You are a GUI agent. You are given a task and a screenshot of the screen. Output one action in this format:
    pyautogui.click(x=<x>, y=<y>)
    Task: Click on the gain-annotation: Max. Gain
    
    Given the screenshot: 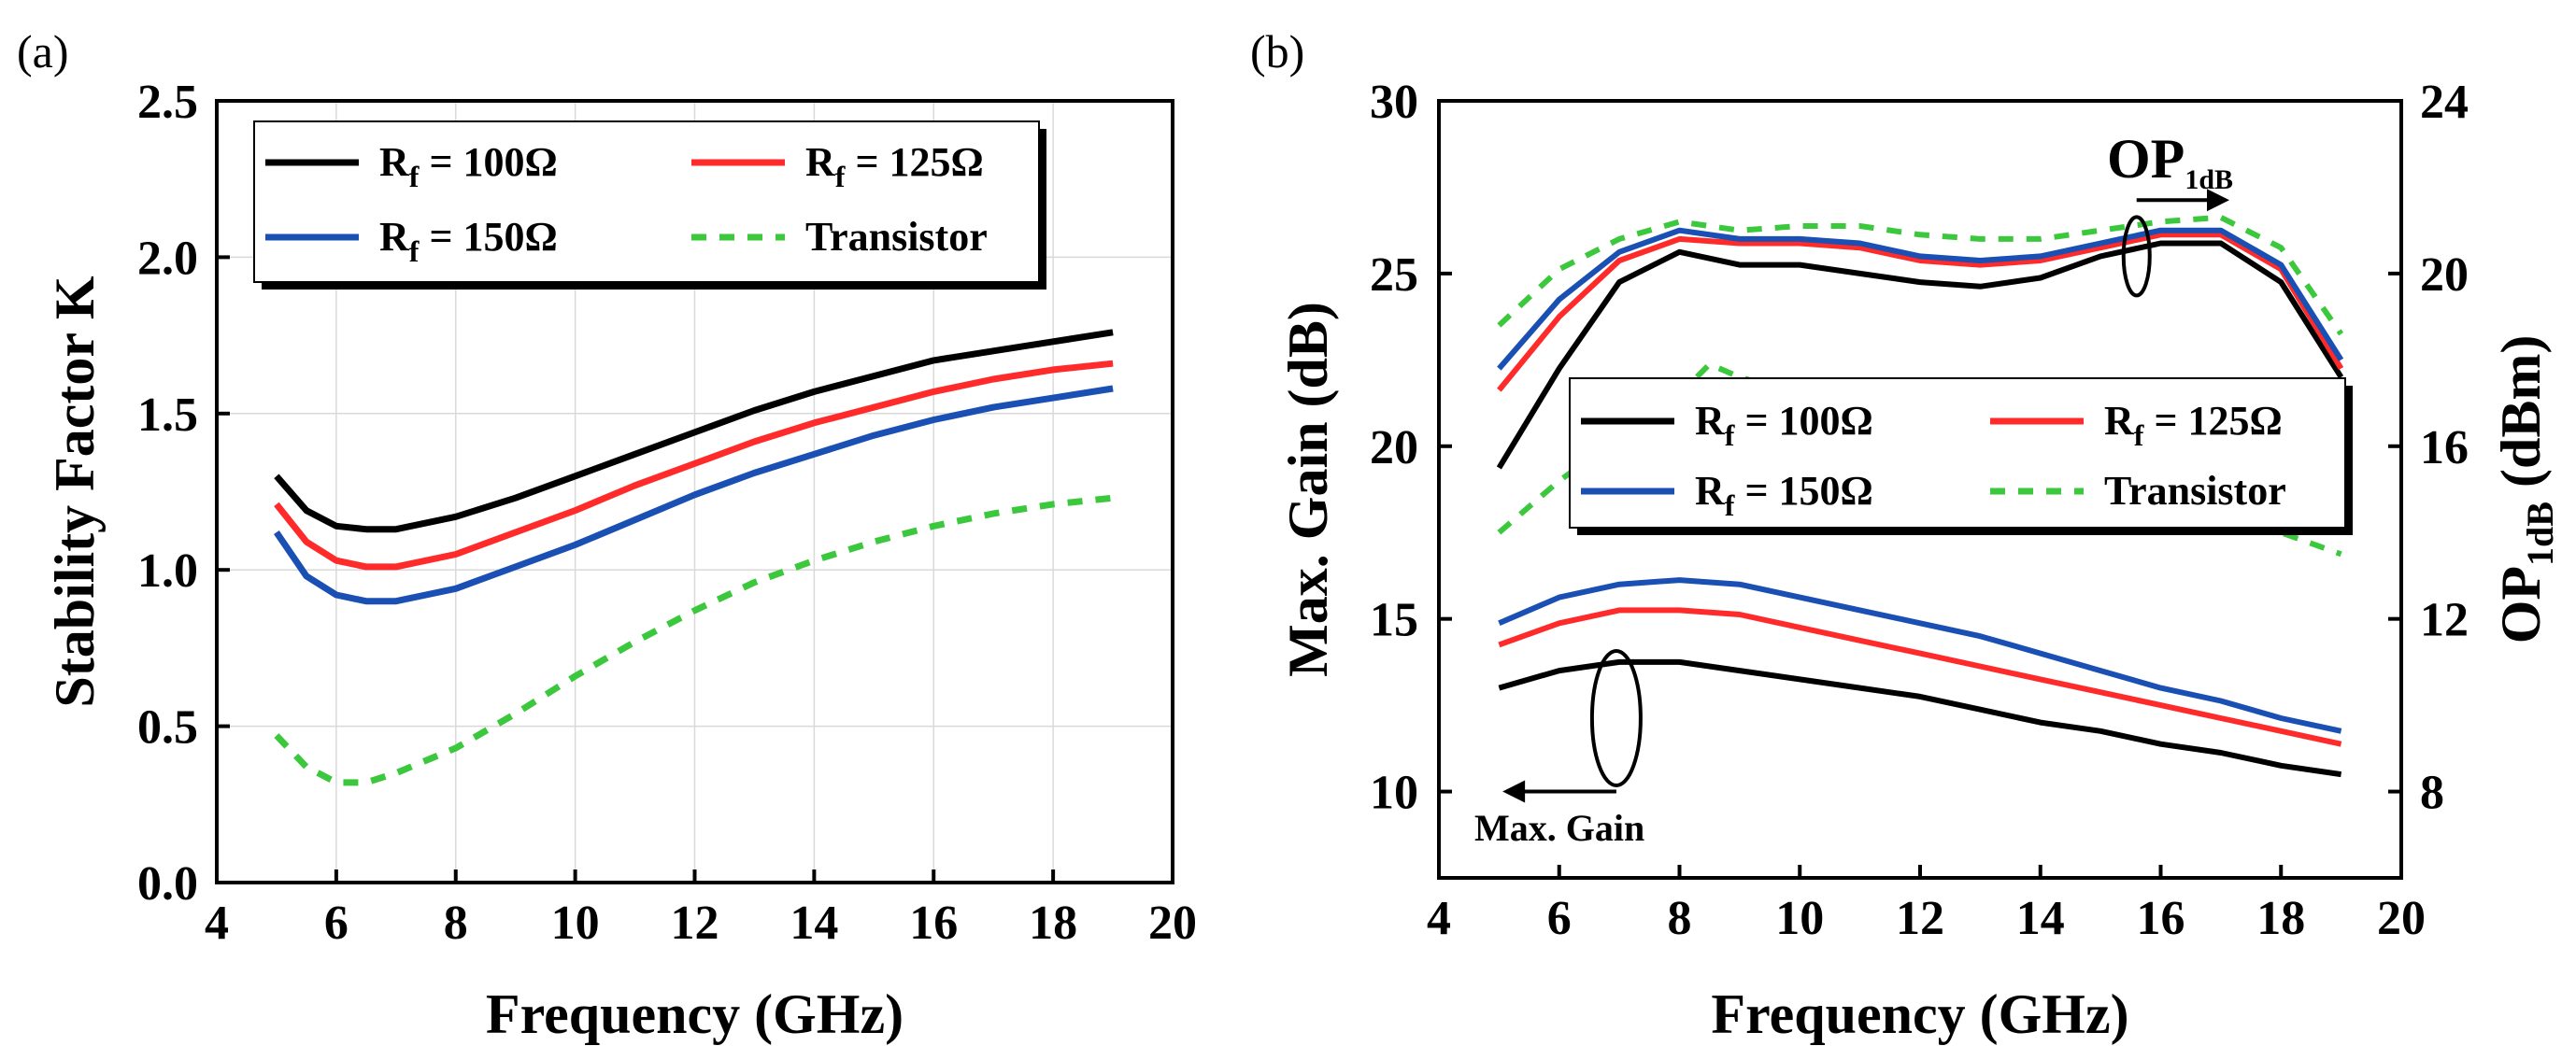 What is the action you would take?
    pyautogui.click(x=1559, y=828)
    